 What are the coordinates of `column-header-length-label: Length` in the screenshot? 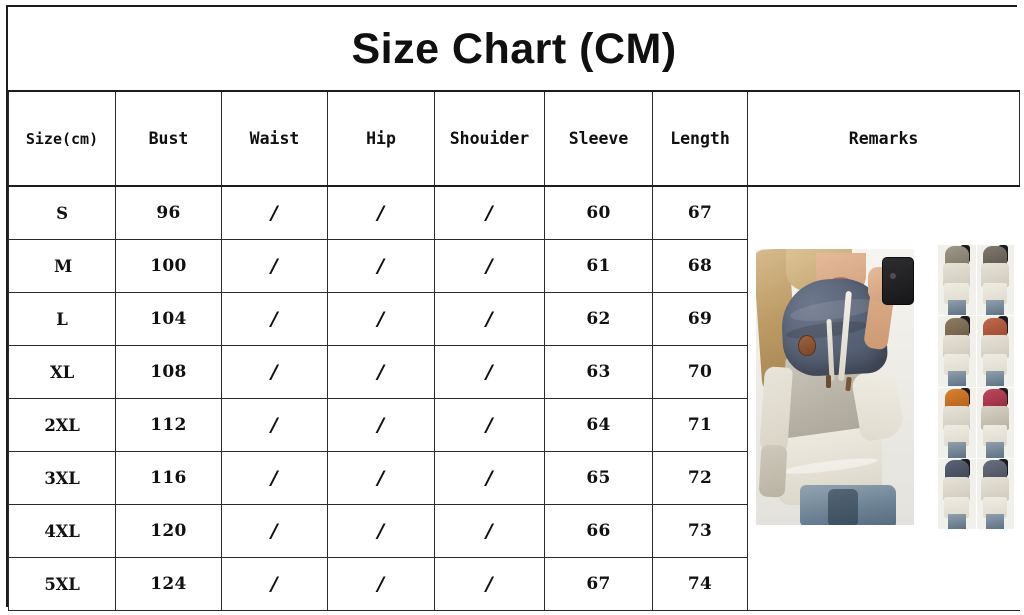 It's located at (700, 138).